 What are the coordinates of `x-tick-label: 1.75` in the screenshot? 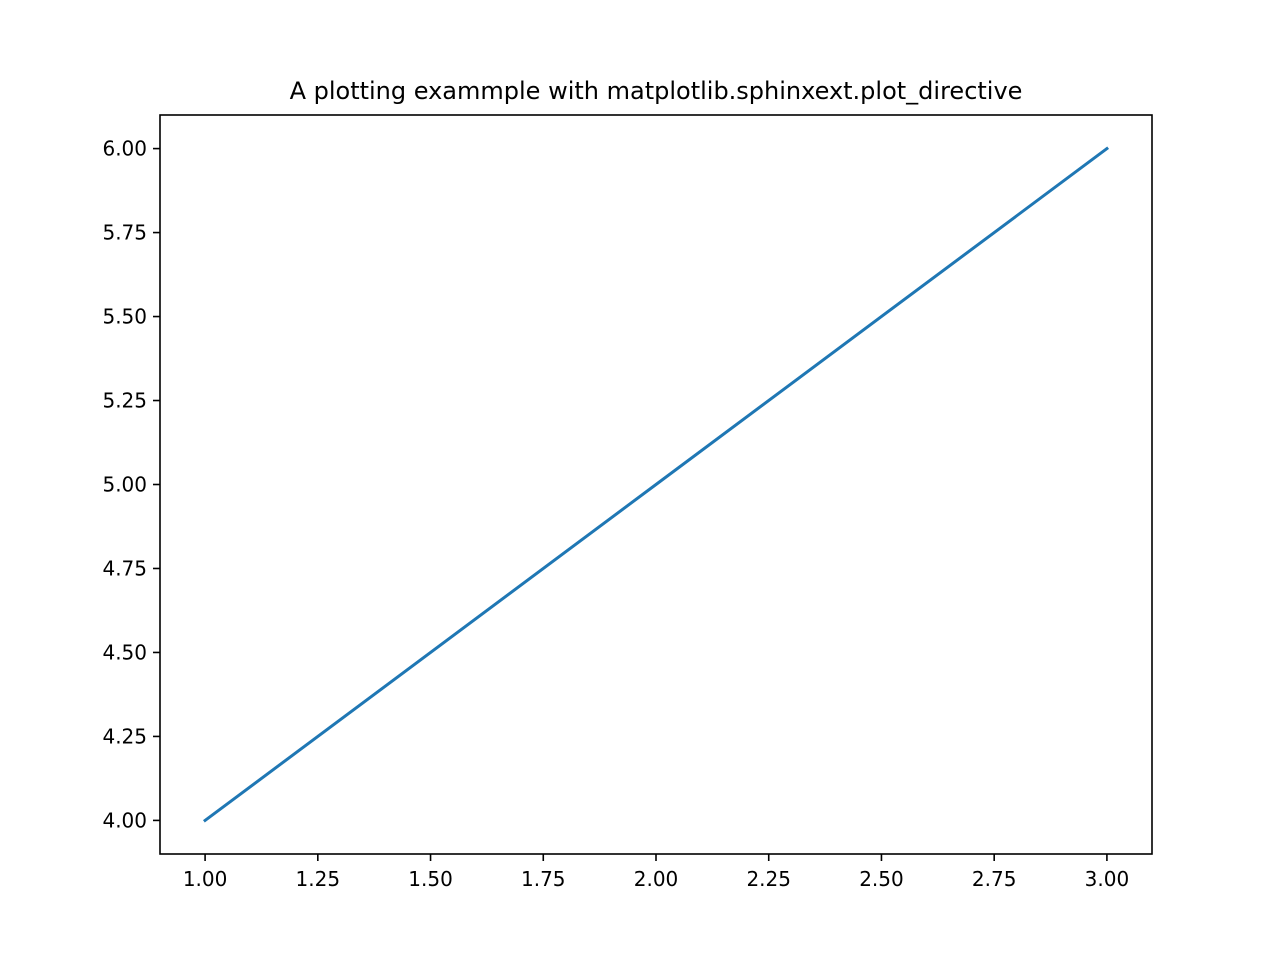 It's located at (543, 879).